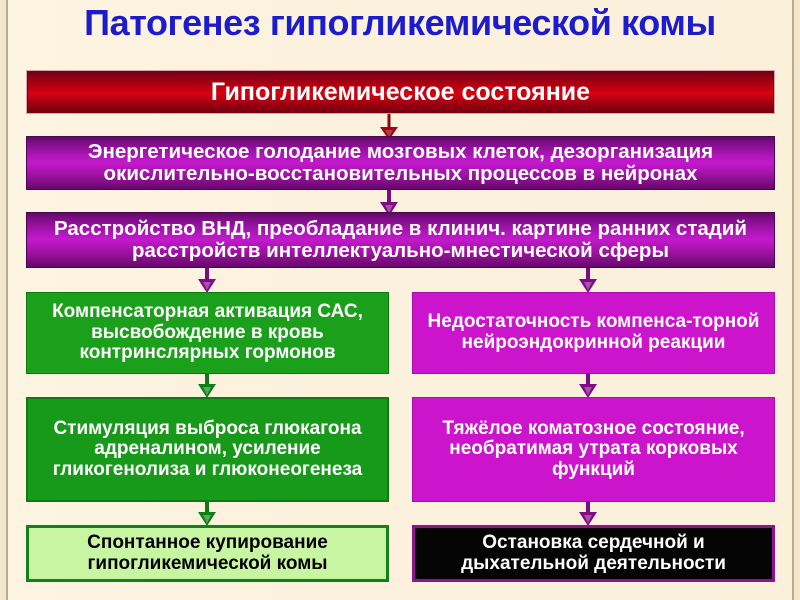  What do you see at coordinates (400, 22) in the screenshot?
I see `page-title: Патогенез гипогликемической комы` at bounding box center [400, 22].